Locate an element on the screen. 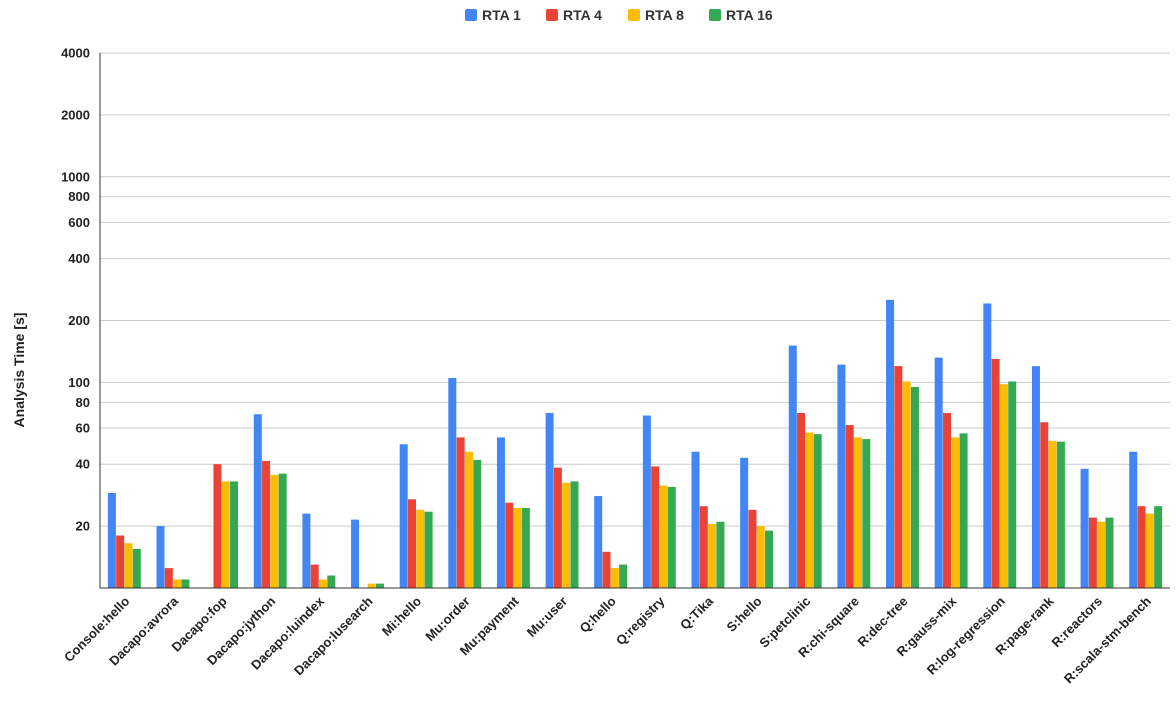  bar-rta-16-mu-payment is located at coordinates (525, 547).